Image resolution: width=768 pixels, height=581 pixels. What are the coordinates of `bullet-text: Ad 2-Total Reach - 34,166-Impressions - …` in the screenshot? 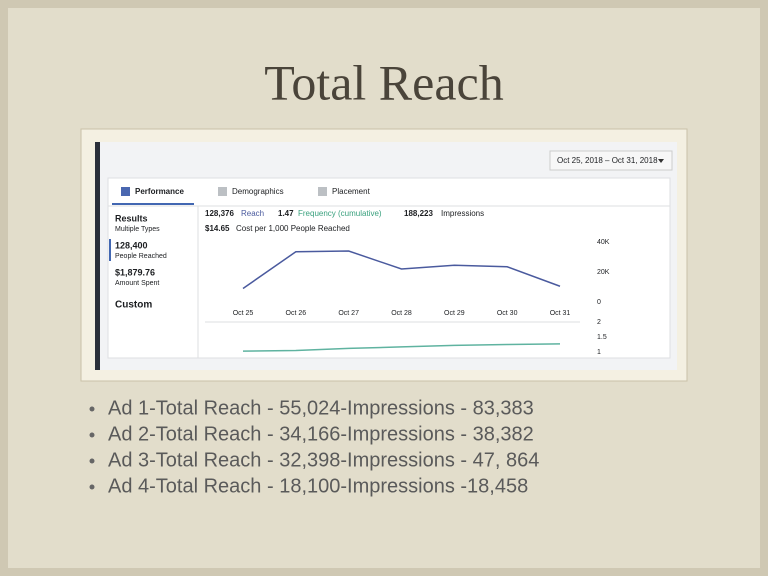 It's located at (321, 434).